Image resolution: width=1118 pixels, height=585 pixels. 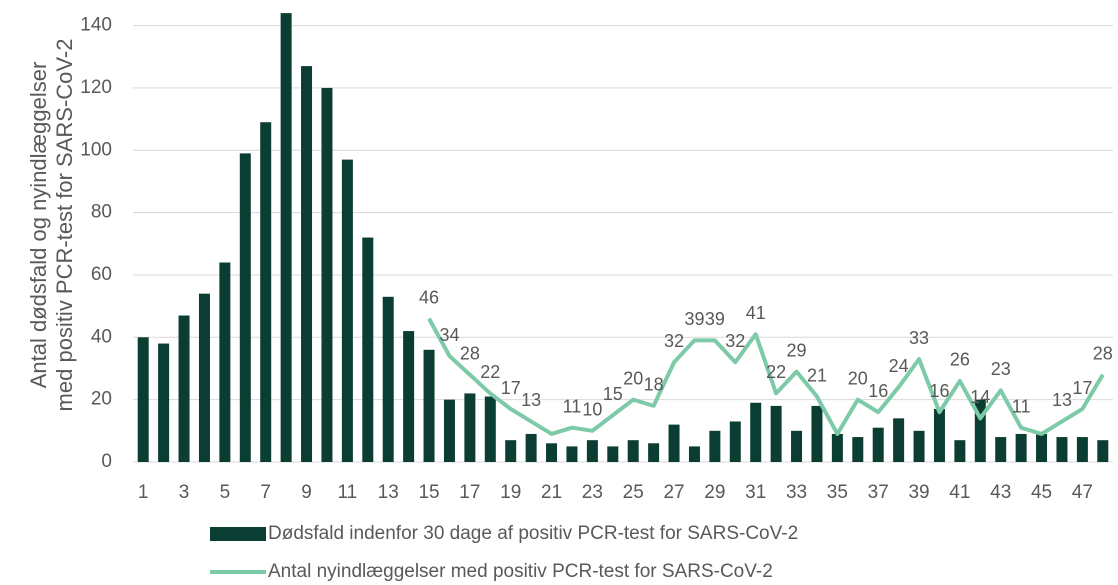 What do you see at coordinates (673, 492) in the screenshot?
I see `x-tick-label: 27` at bounding box center [673, 492].